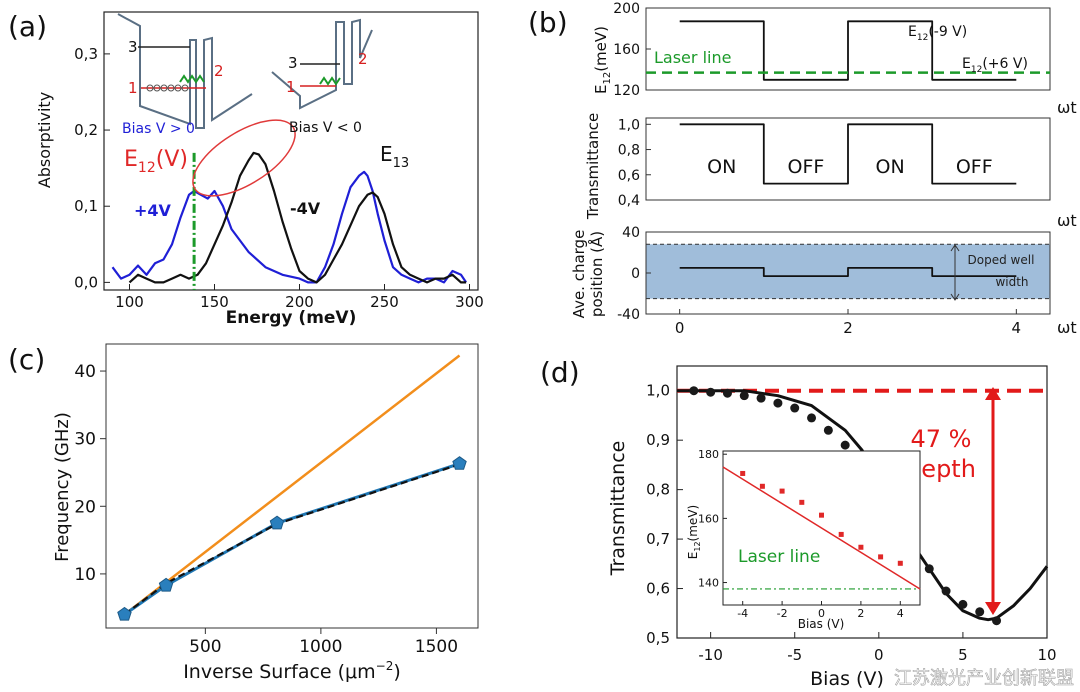 The width and height of the screenshot is (1080, 692). I want to click on inset-laser-line-label: Laser line, so click(779, 557).